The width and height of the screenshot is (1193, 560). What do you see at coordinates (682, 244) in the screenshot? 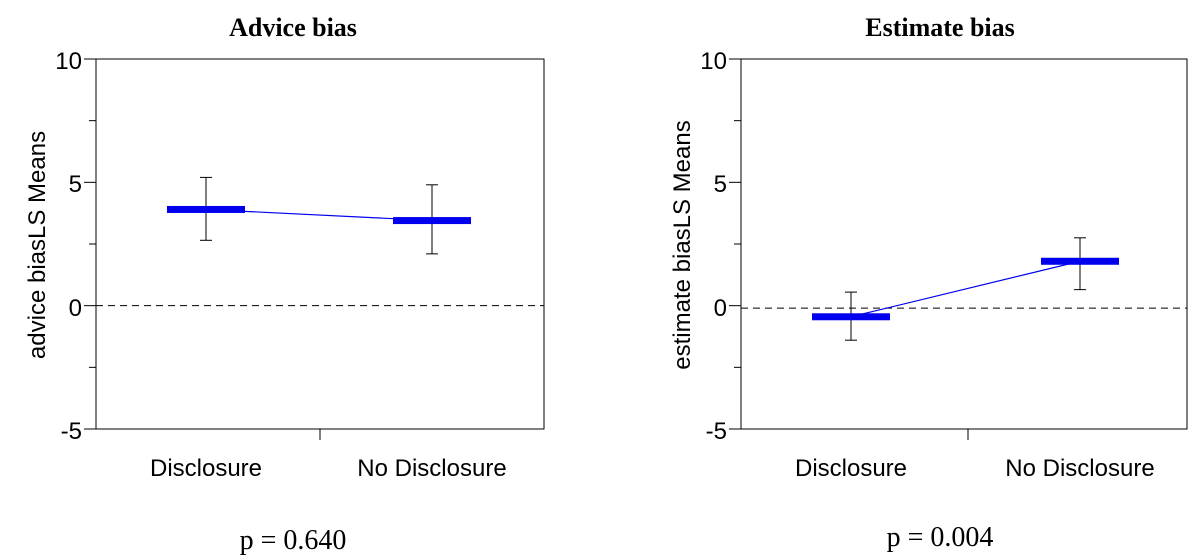
I see `y-axis-label: estimate biasLS Means` at bounding box center [682, 244].